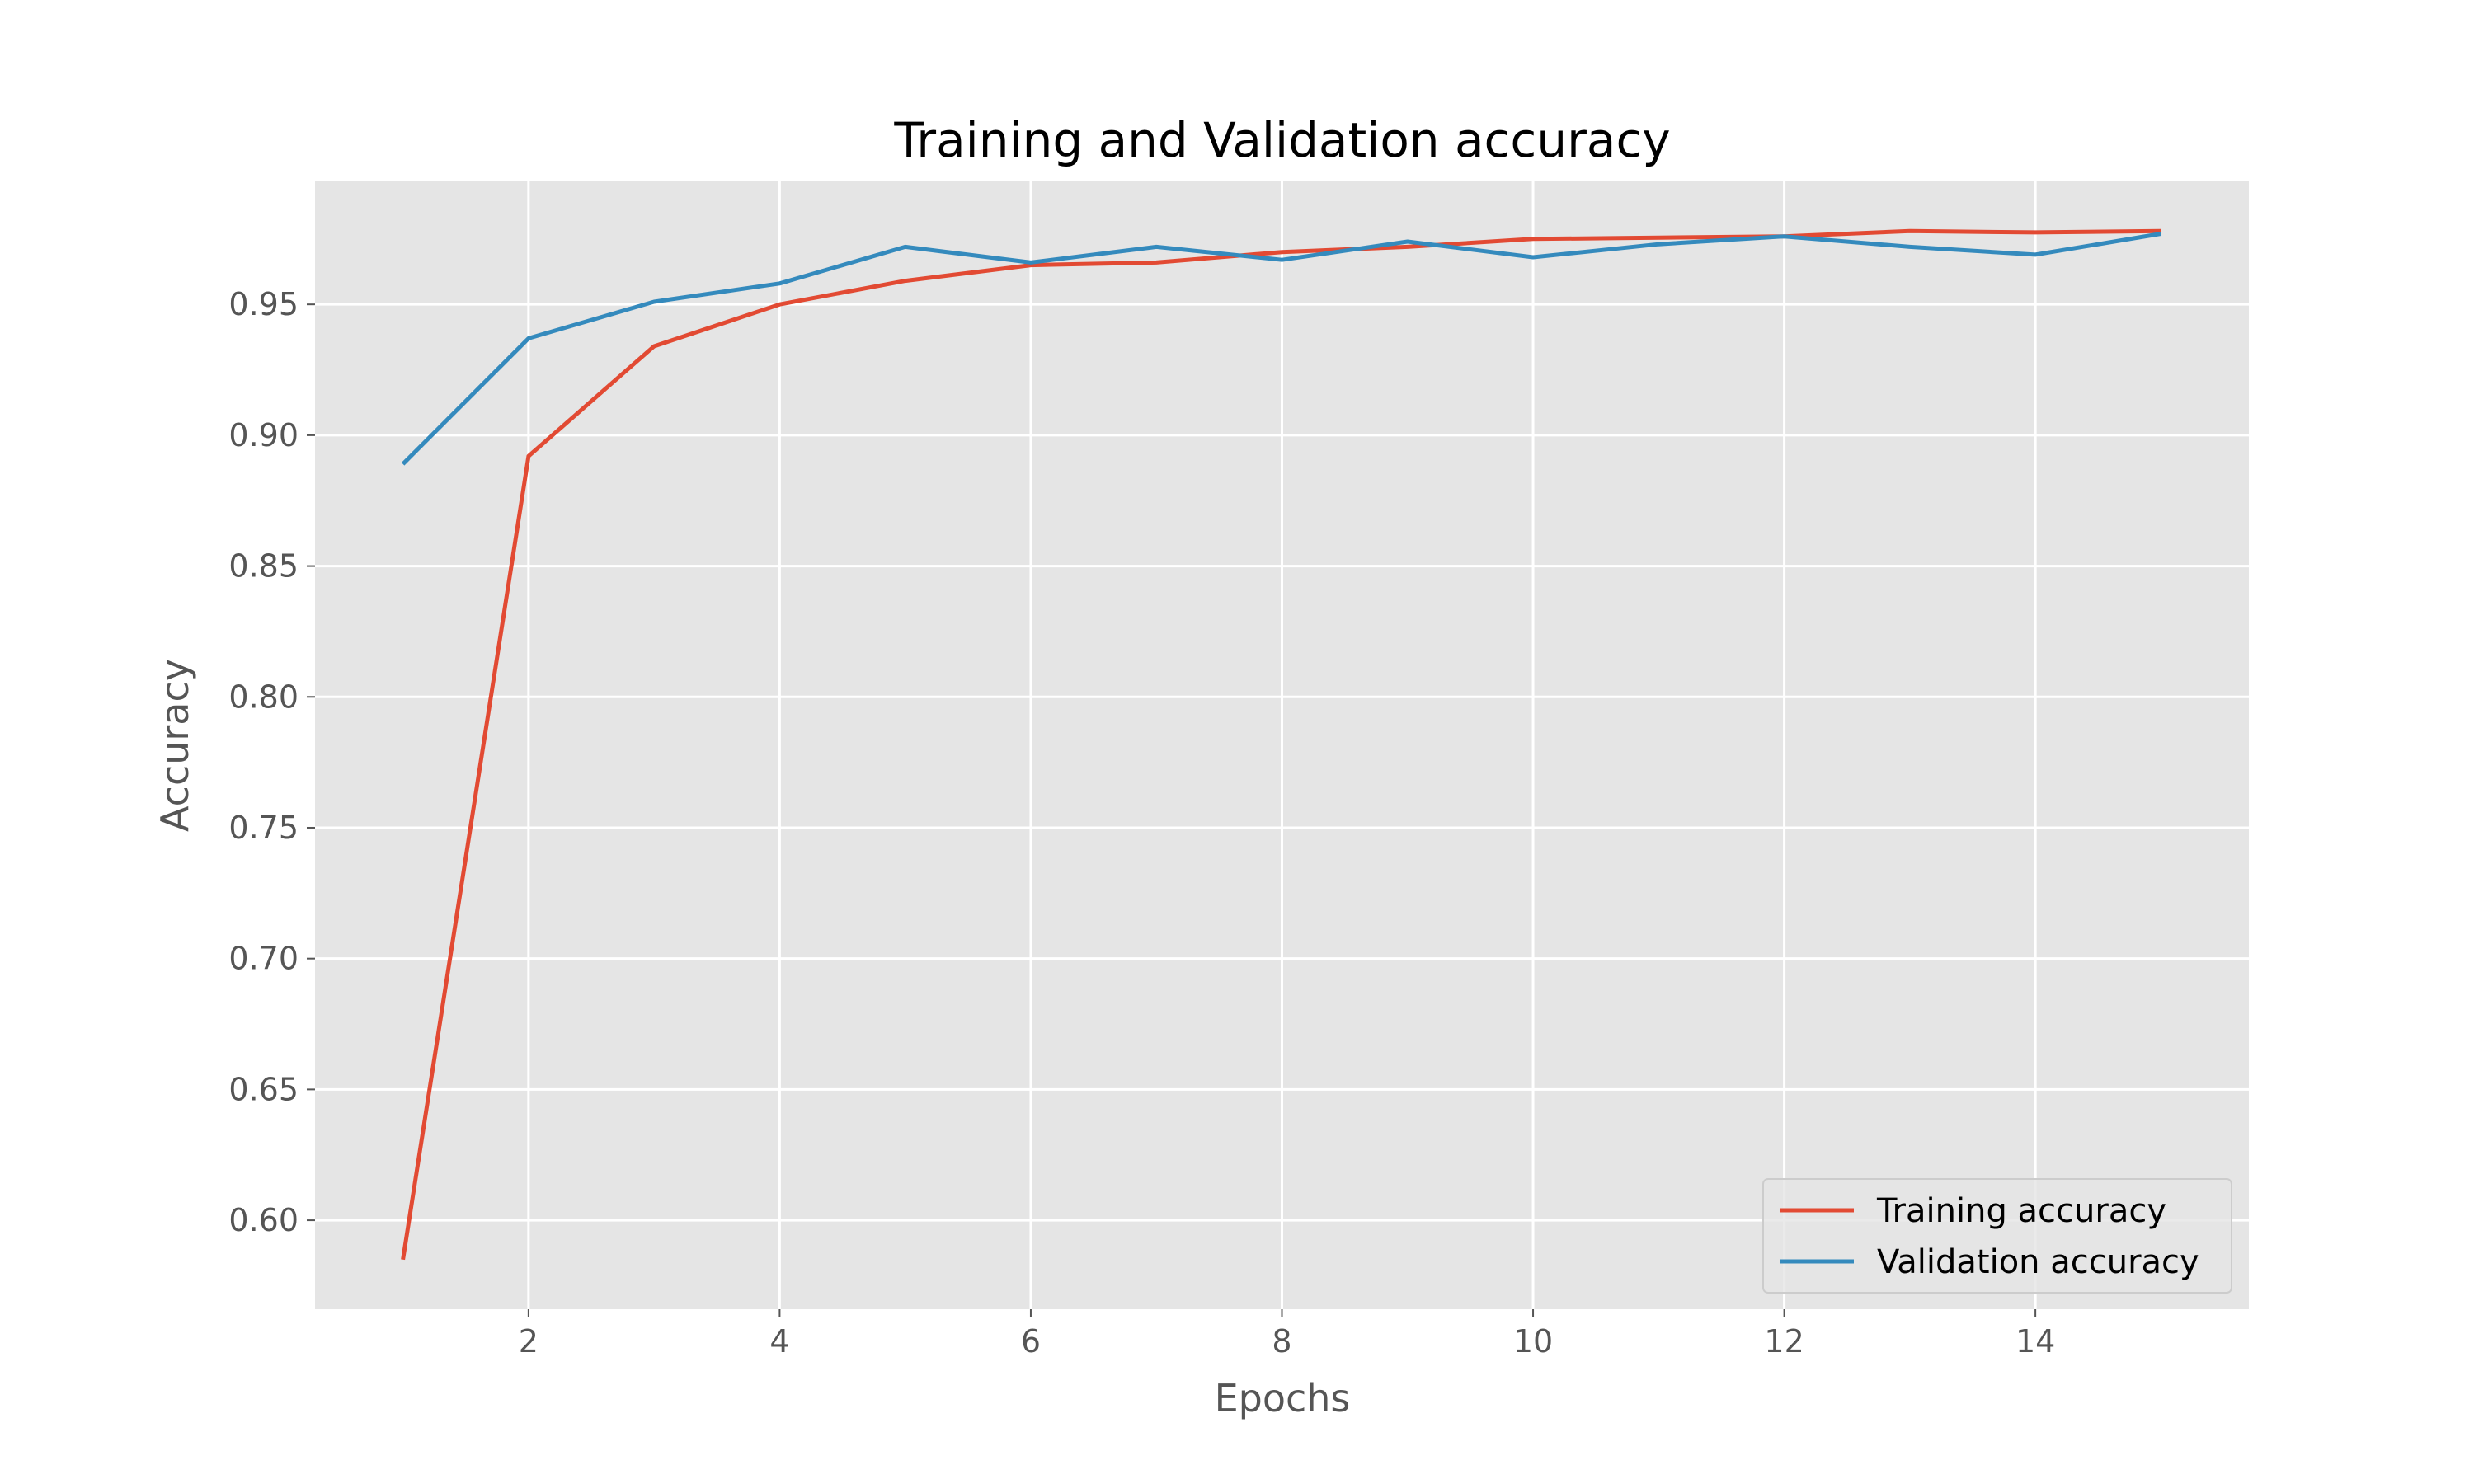  What do you see at coordinates (263, 566) in the screenshot?
I see `y-tick-label: 0.85` at bounding box center [263, 566].